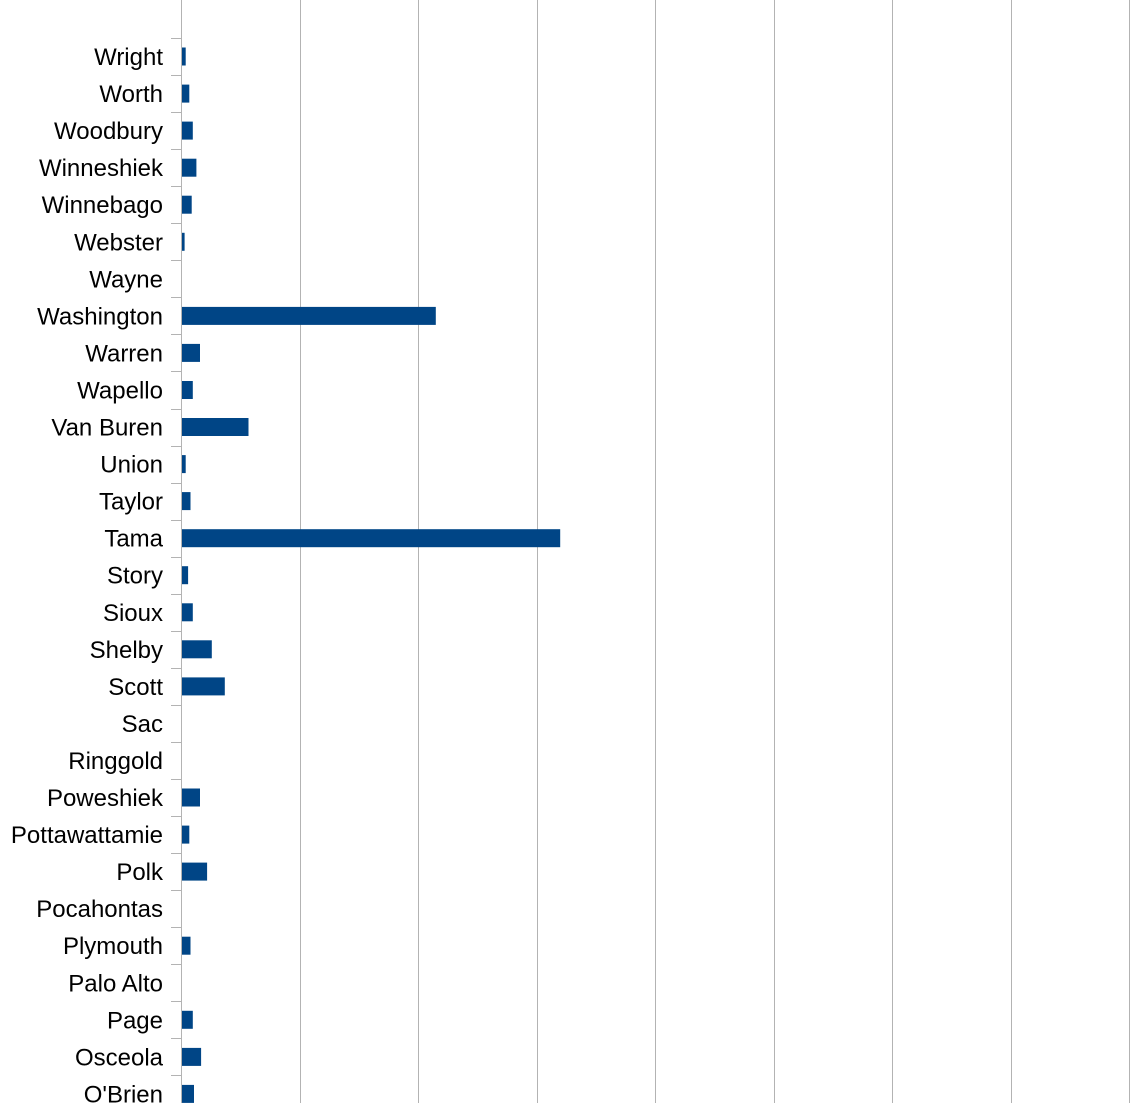 The width and height of the screenshot is (1132, 1103). What do you see at coordinates (188, 1093) in the screenshot?
I see `bar-o-brien` at bounding box center [188, 1093].